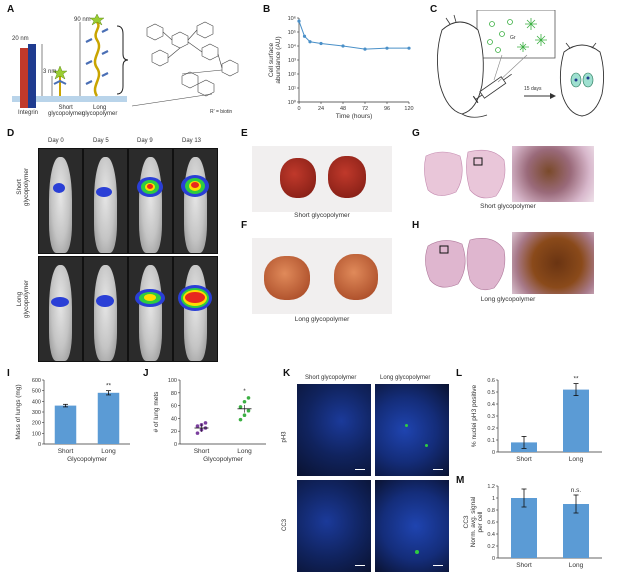 This screenshot has width=617, height=583. Describe the element at coordinates (174, 394) in the screenshot. I see `y-tick-label: 80` at that location.